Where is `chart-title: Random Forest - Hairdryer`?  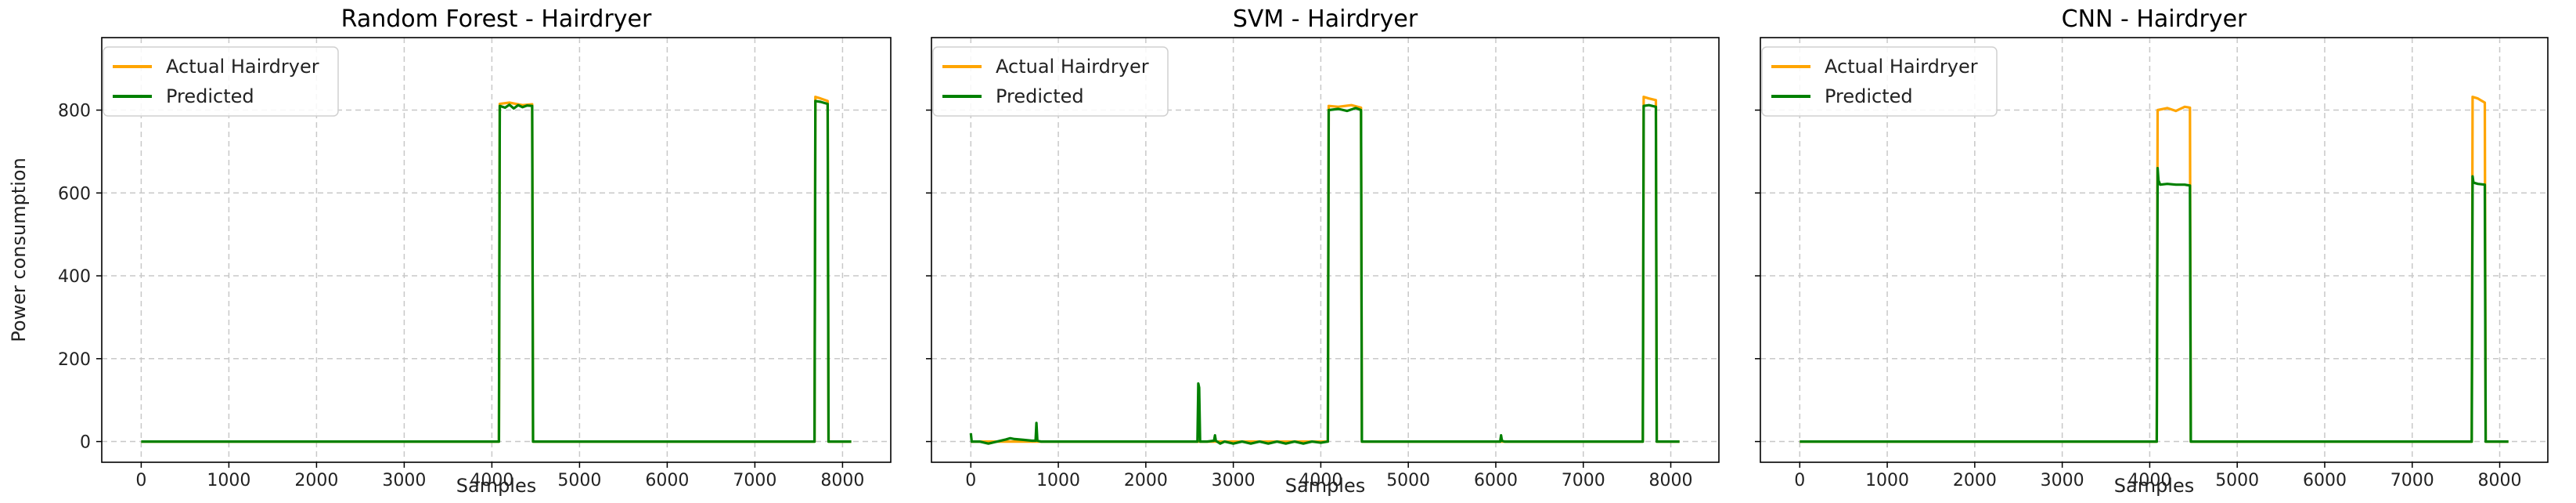 chart-title: Random Forest - Hairdryer is located at coordinates (496, 19).